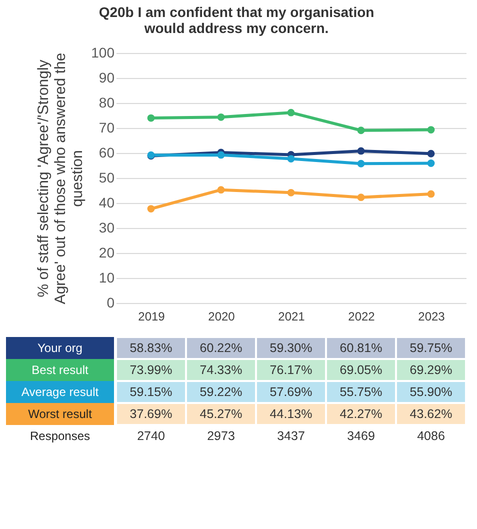 The height and width of the screenshot is (529, 477). Describe the element at coordinates (110, 302) in the screenshot. I see `y-tick-label: 0` at that location.